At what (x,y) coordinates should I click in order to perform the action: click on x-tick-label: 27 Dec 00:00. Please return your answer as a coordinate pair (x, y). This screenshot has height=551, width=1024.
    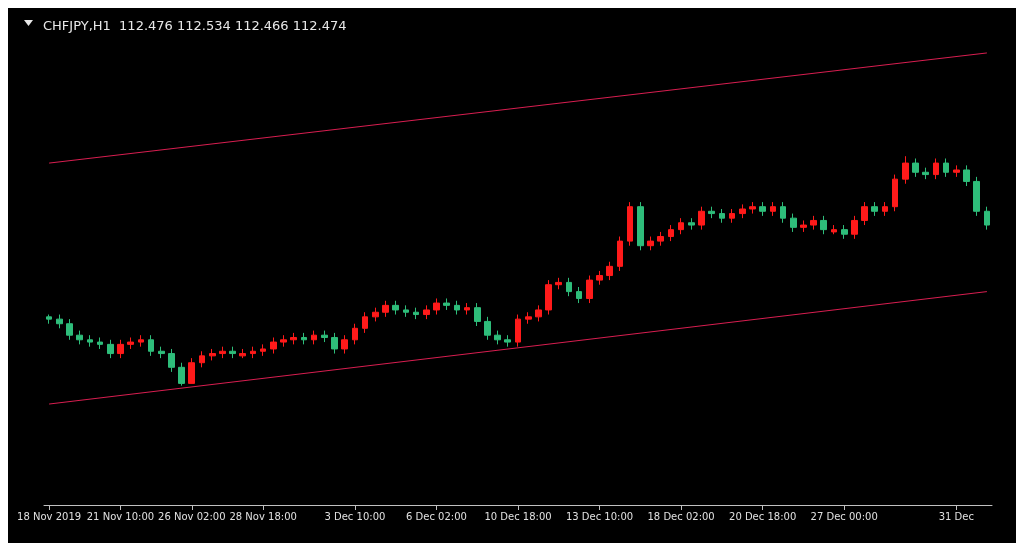
    Looking at the image, I should click on (844, 516).